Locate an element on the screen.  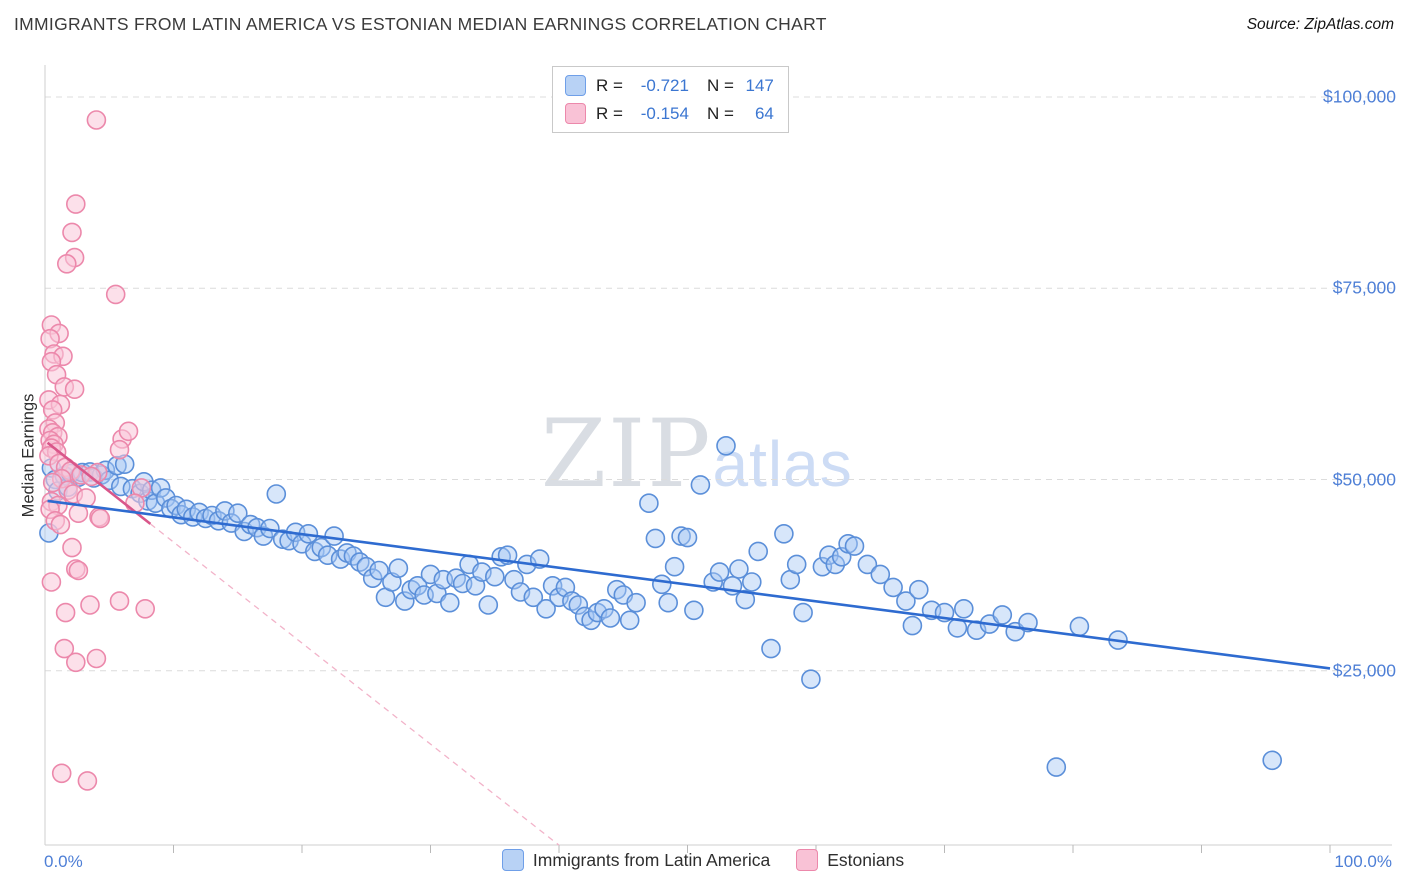
r-label: R = is located at coordinates (609, 85).